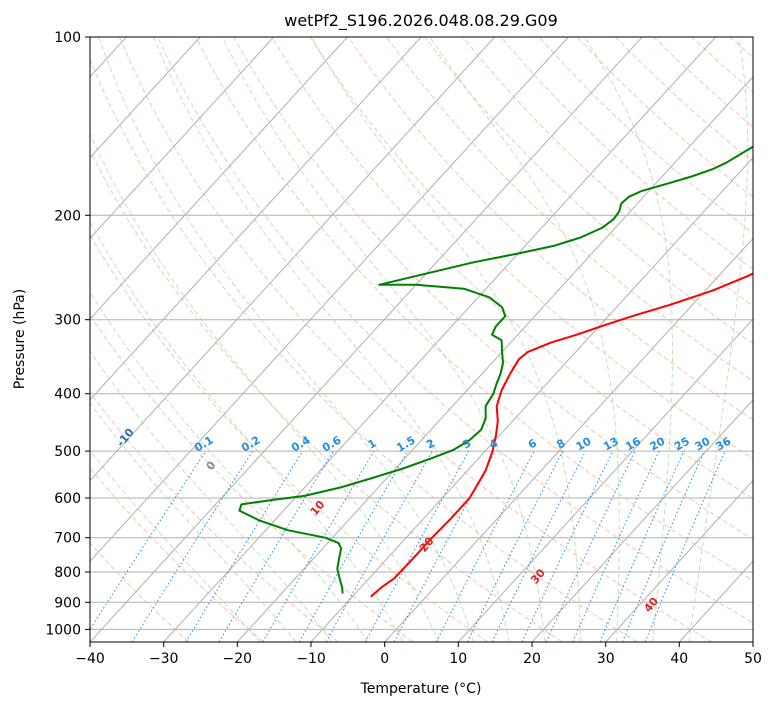 This screenshot has width=775, height=708. I want to click on x-tick-label: −40, so click(90, 659).